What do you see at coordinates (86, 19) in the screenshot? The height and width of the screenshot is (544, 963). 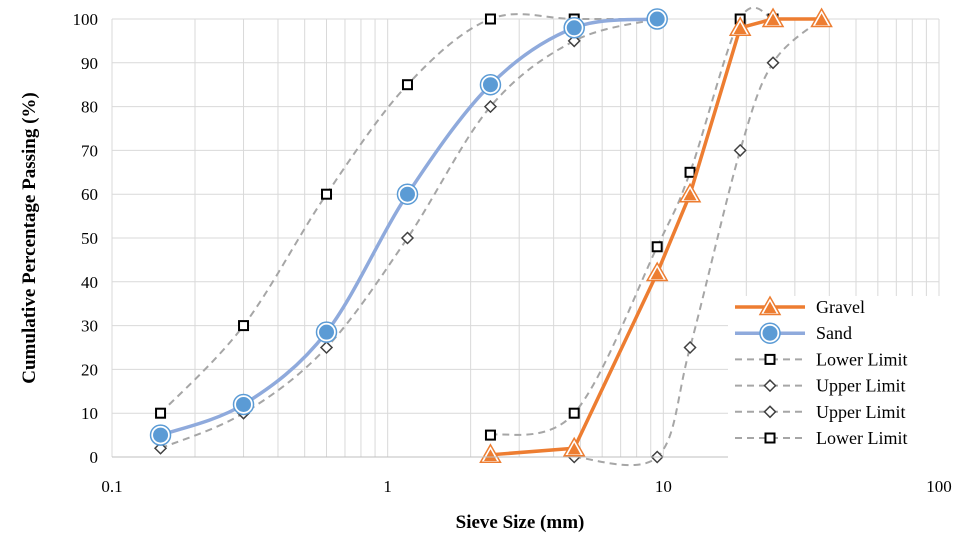 I see `y-tick-label: 100` at bounding box center [86, 19].